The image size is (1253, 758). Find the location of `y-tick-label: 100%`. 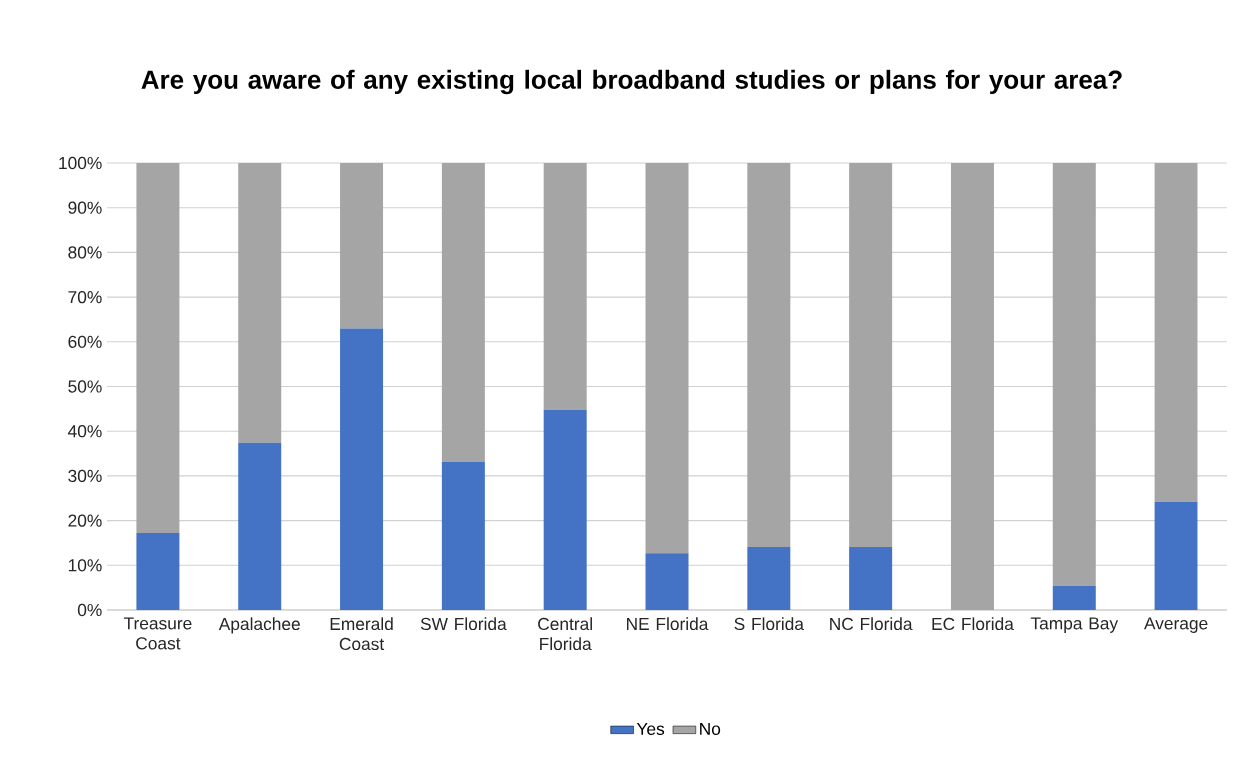

y-tick-label: 100% is located at coordinates (80, 163).